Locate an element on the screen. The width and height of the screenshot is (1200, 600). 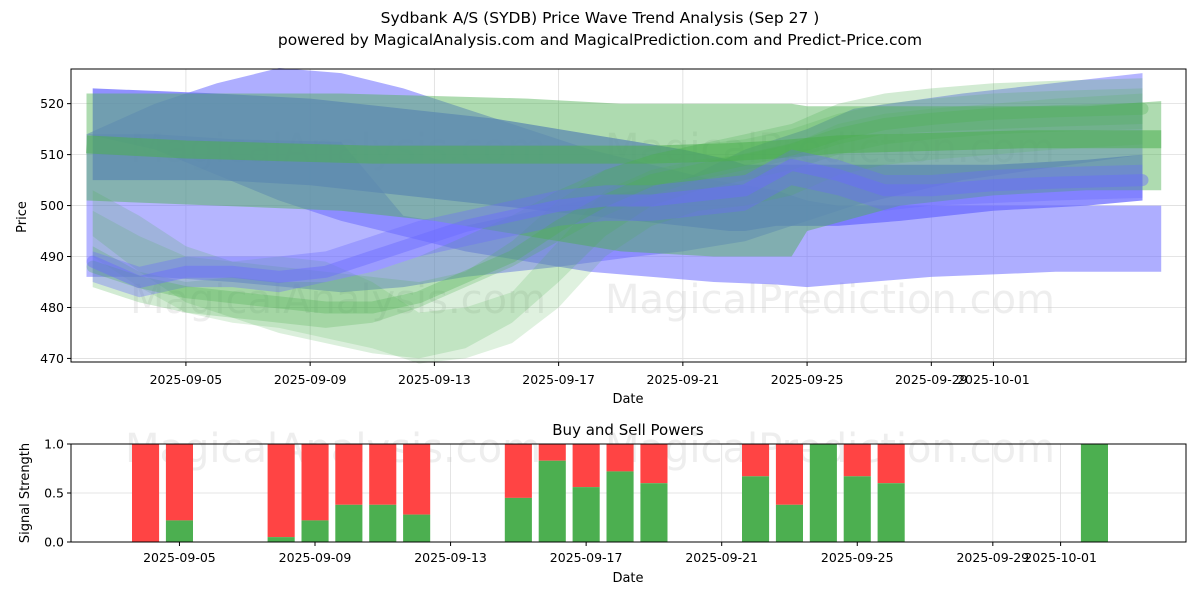
buy-sell-x-tick-label: 2025-09-29 is located at coordinates (992, 557).